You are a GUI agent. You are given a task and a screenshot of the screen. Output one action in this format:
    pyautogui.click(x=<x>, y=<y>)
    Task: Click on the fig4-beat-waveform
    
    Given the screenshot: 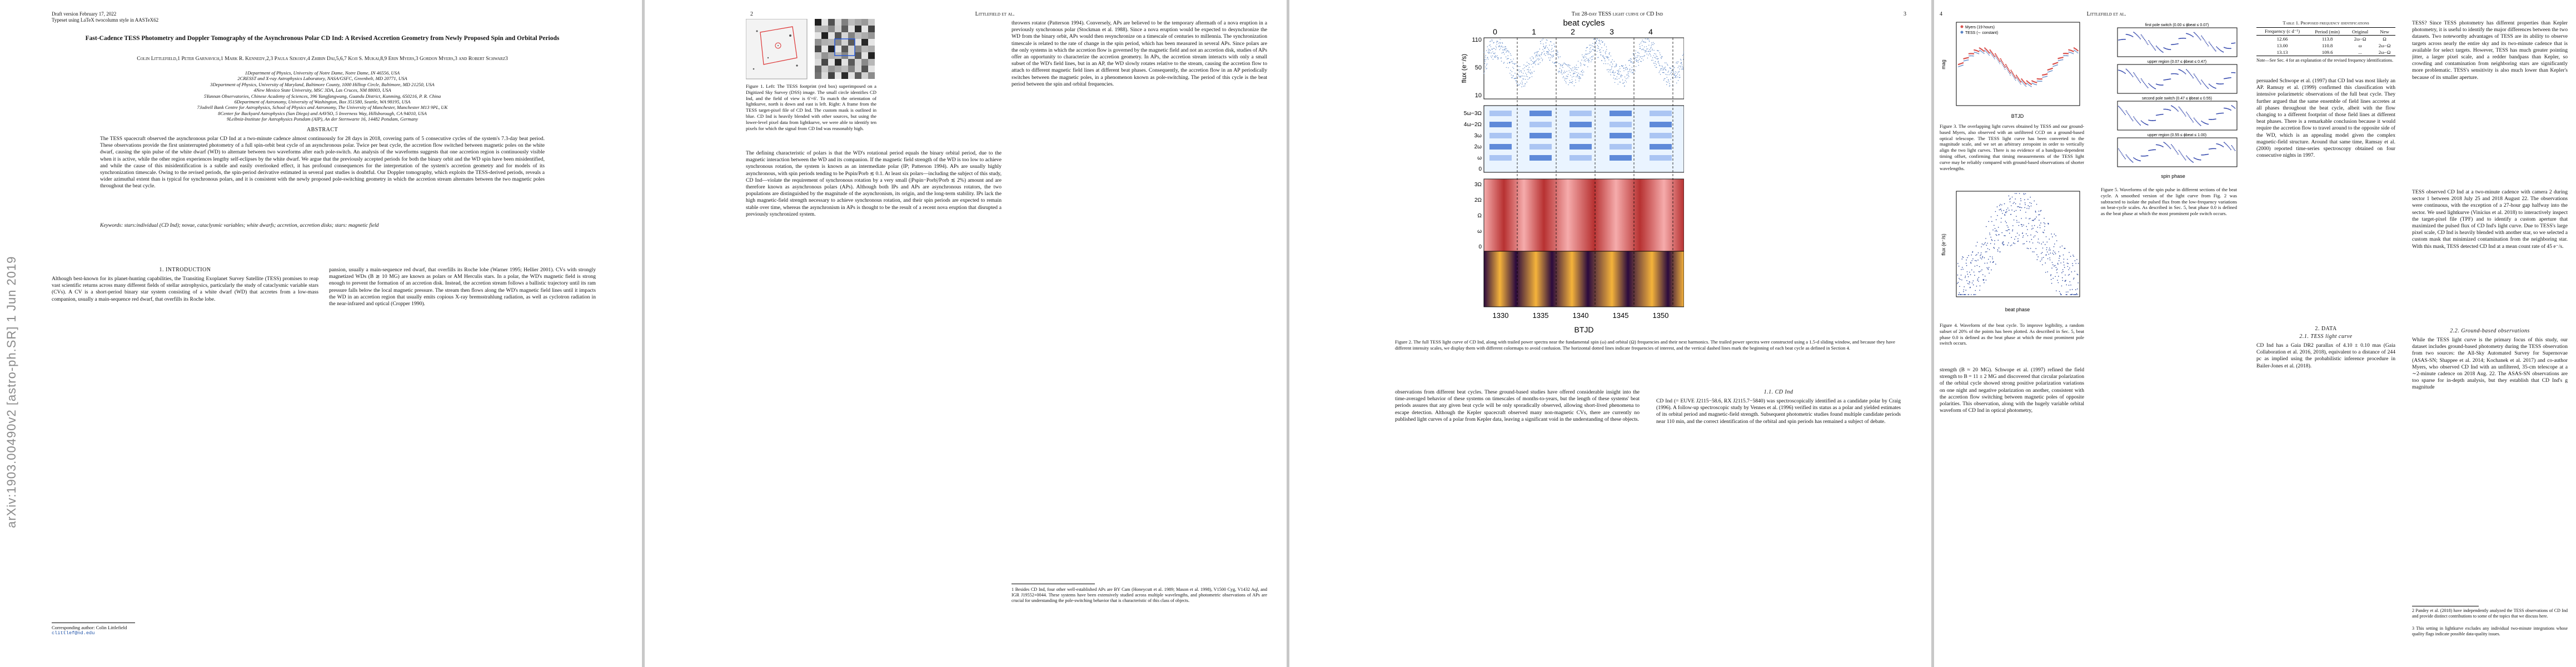 What is the action you would take?
    pyautogui.click(x=2018, y=244)
    